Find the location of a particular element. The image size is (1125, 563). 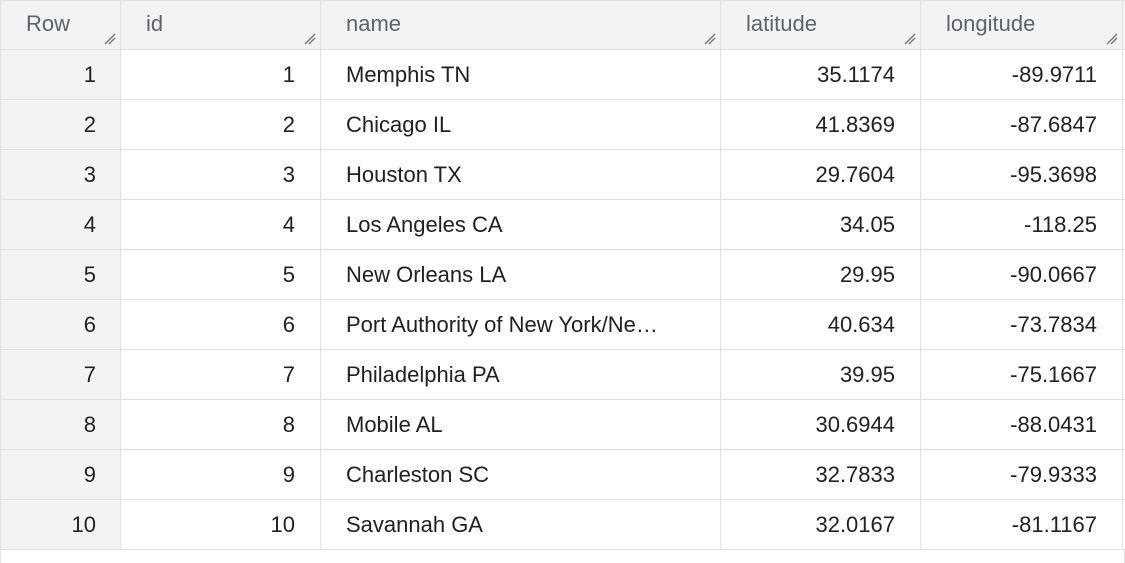

name-cell: Philadelphia PA is located at coordinates (521, 374).